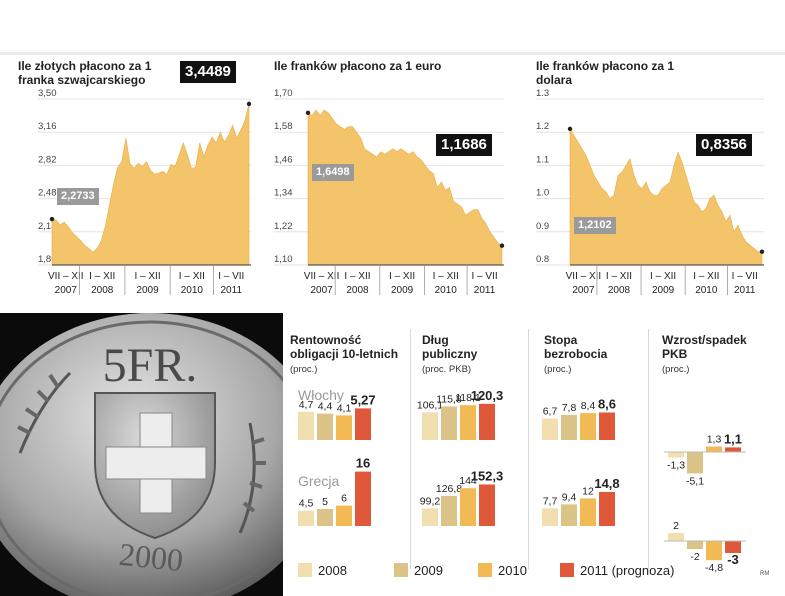  I want to click on bar-value-label: 1,1, so click(733, 438).